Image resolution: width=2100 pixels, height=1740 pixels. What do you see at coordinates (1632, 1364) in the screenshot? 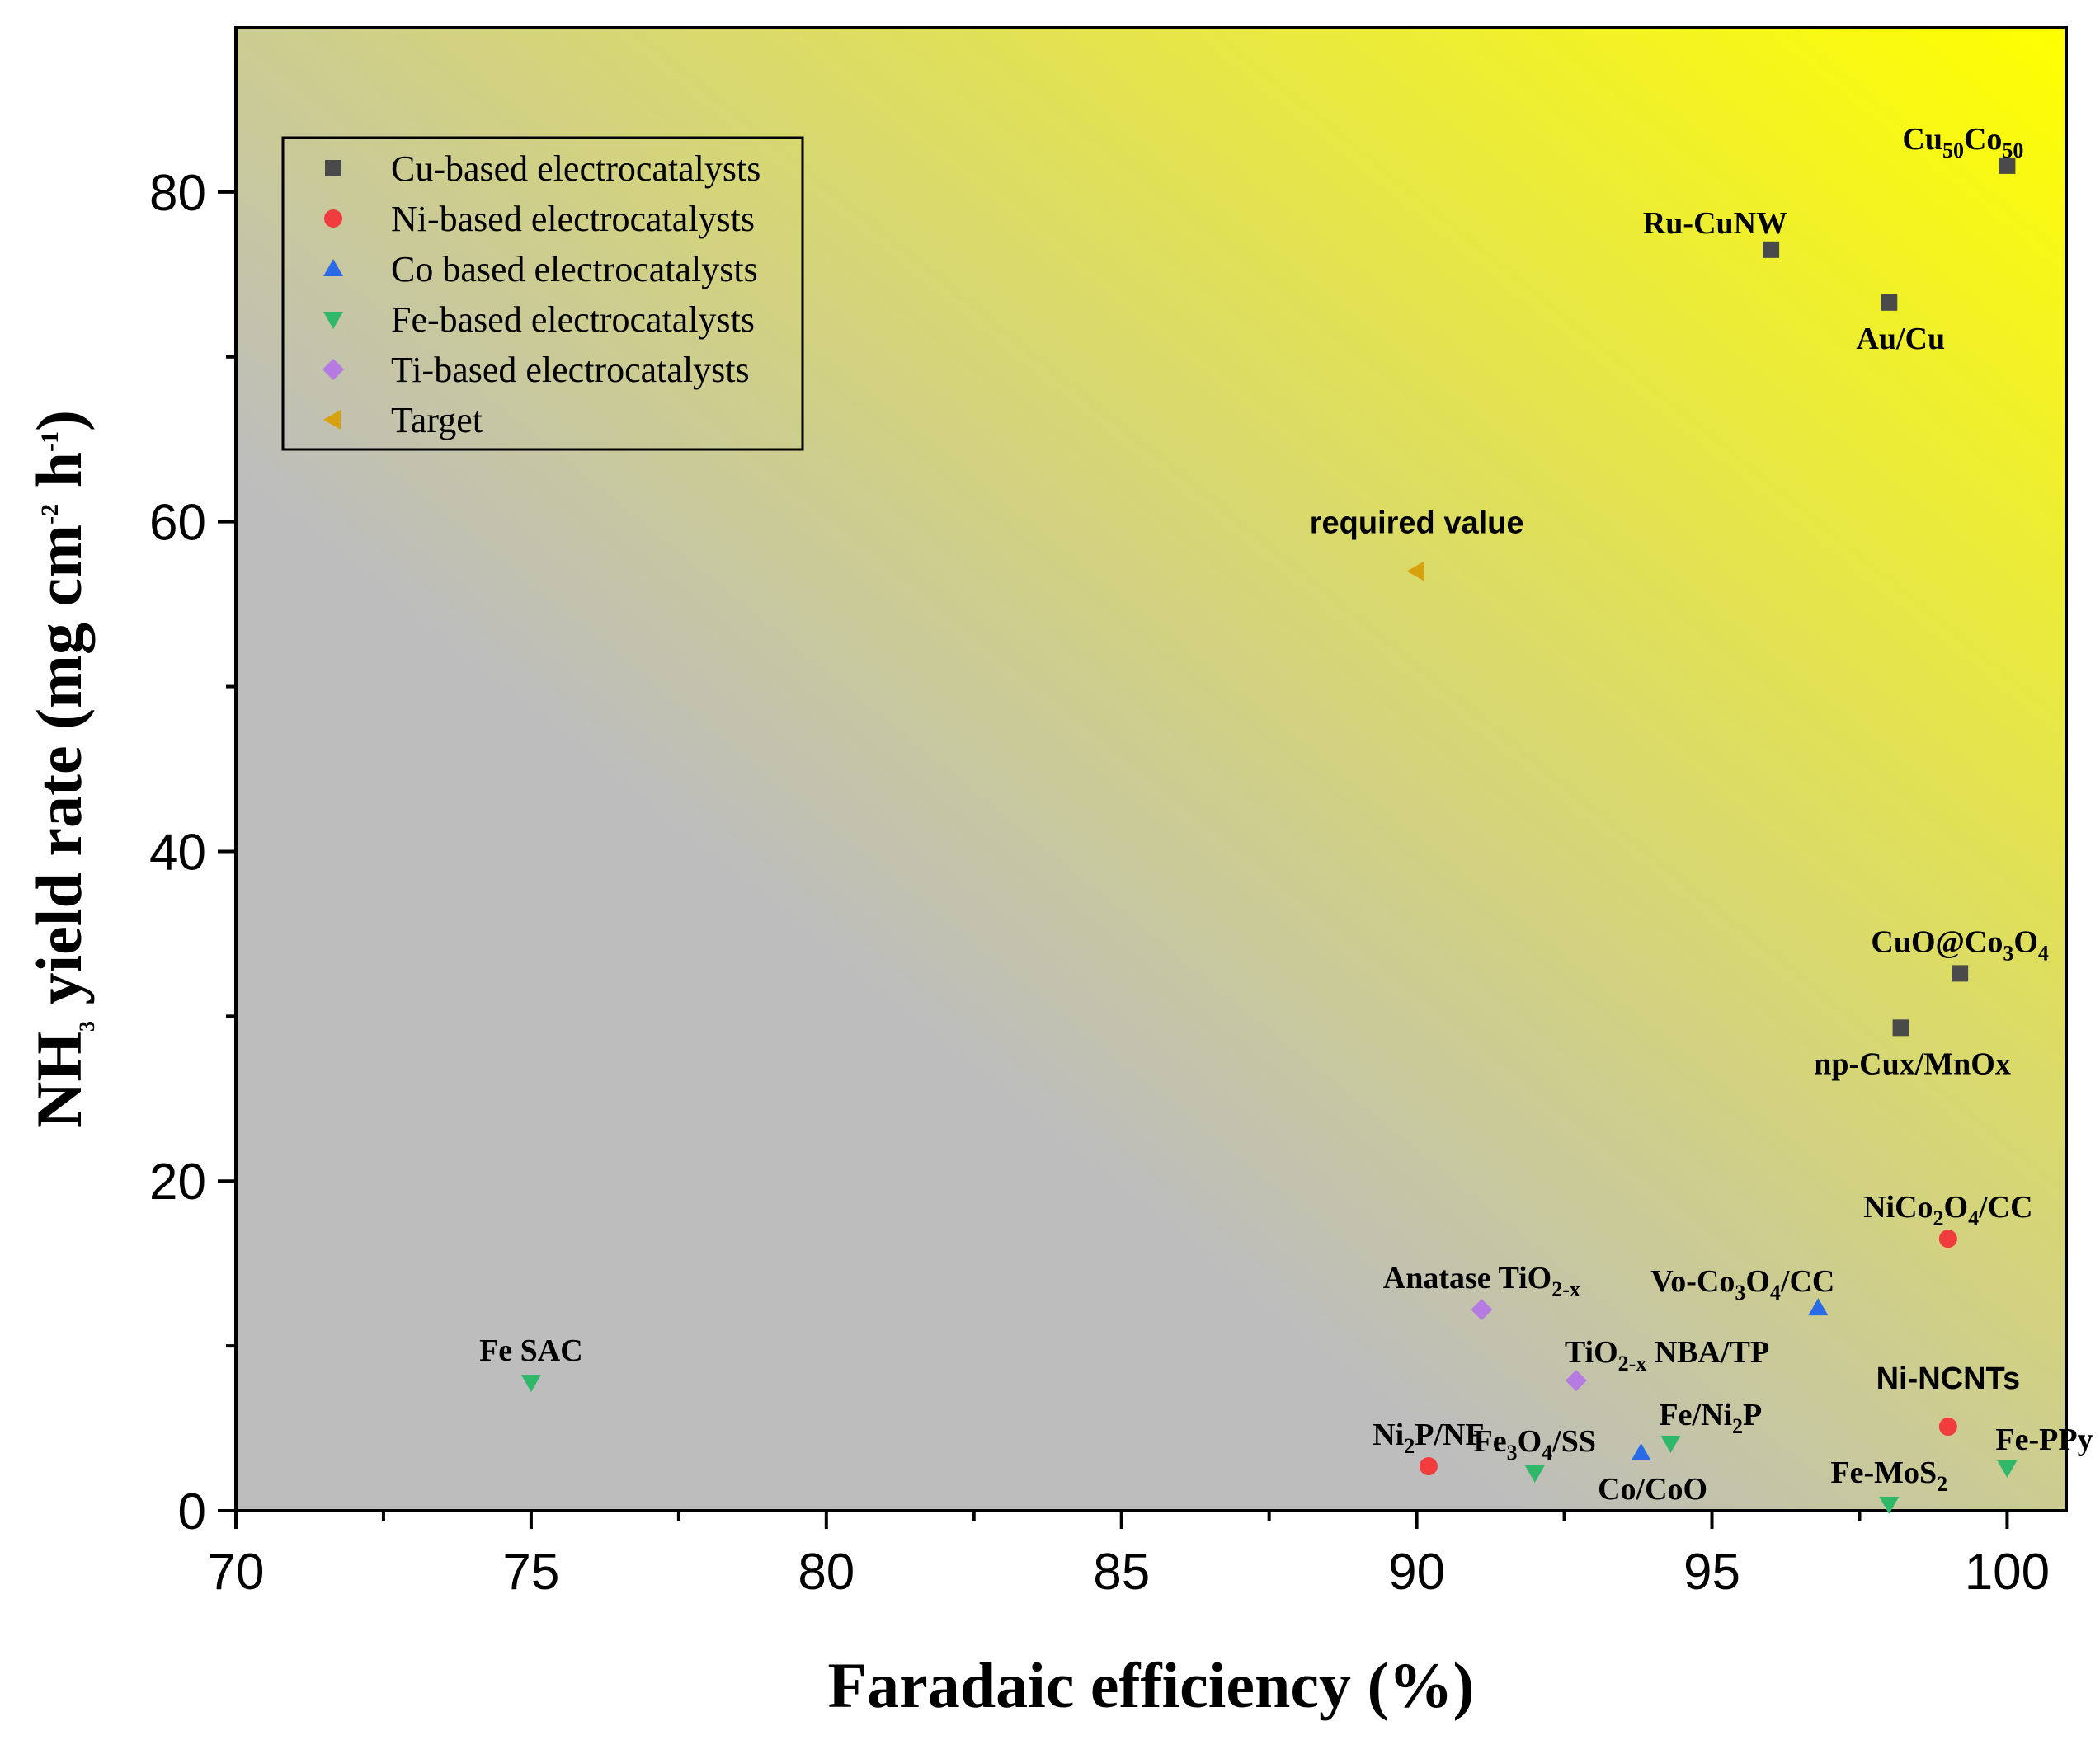
I see `data-label-part: 2-x` at bounding box center [1632, 1364].